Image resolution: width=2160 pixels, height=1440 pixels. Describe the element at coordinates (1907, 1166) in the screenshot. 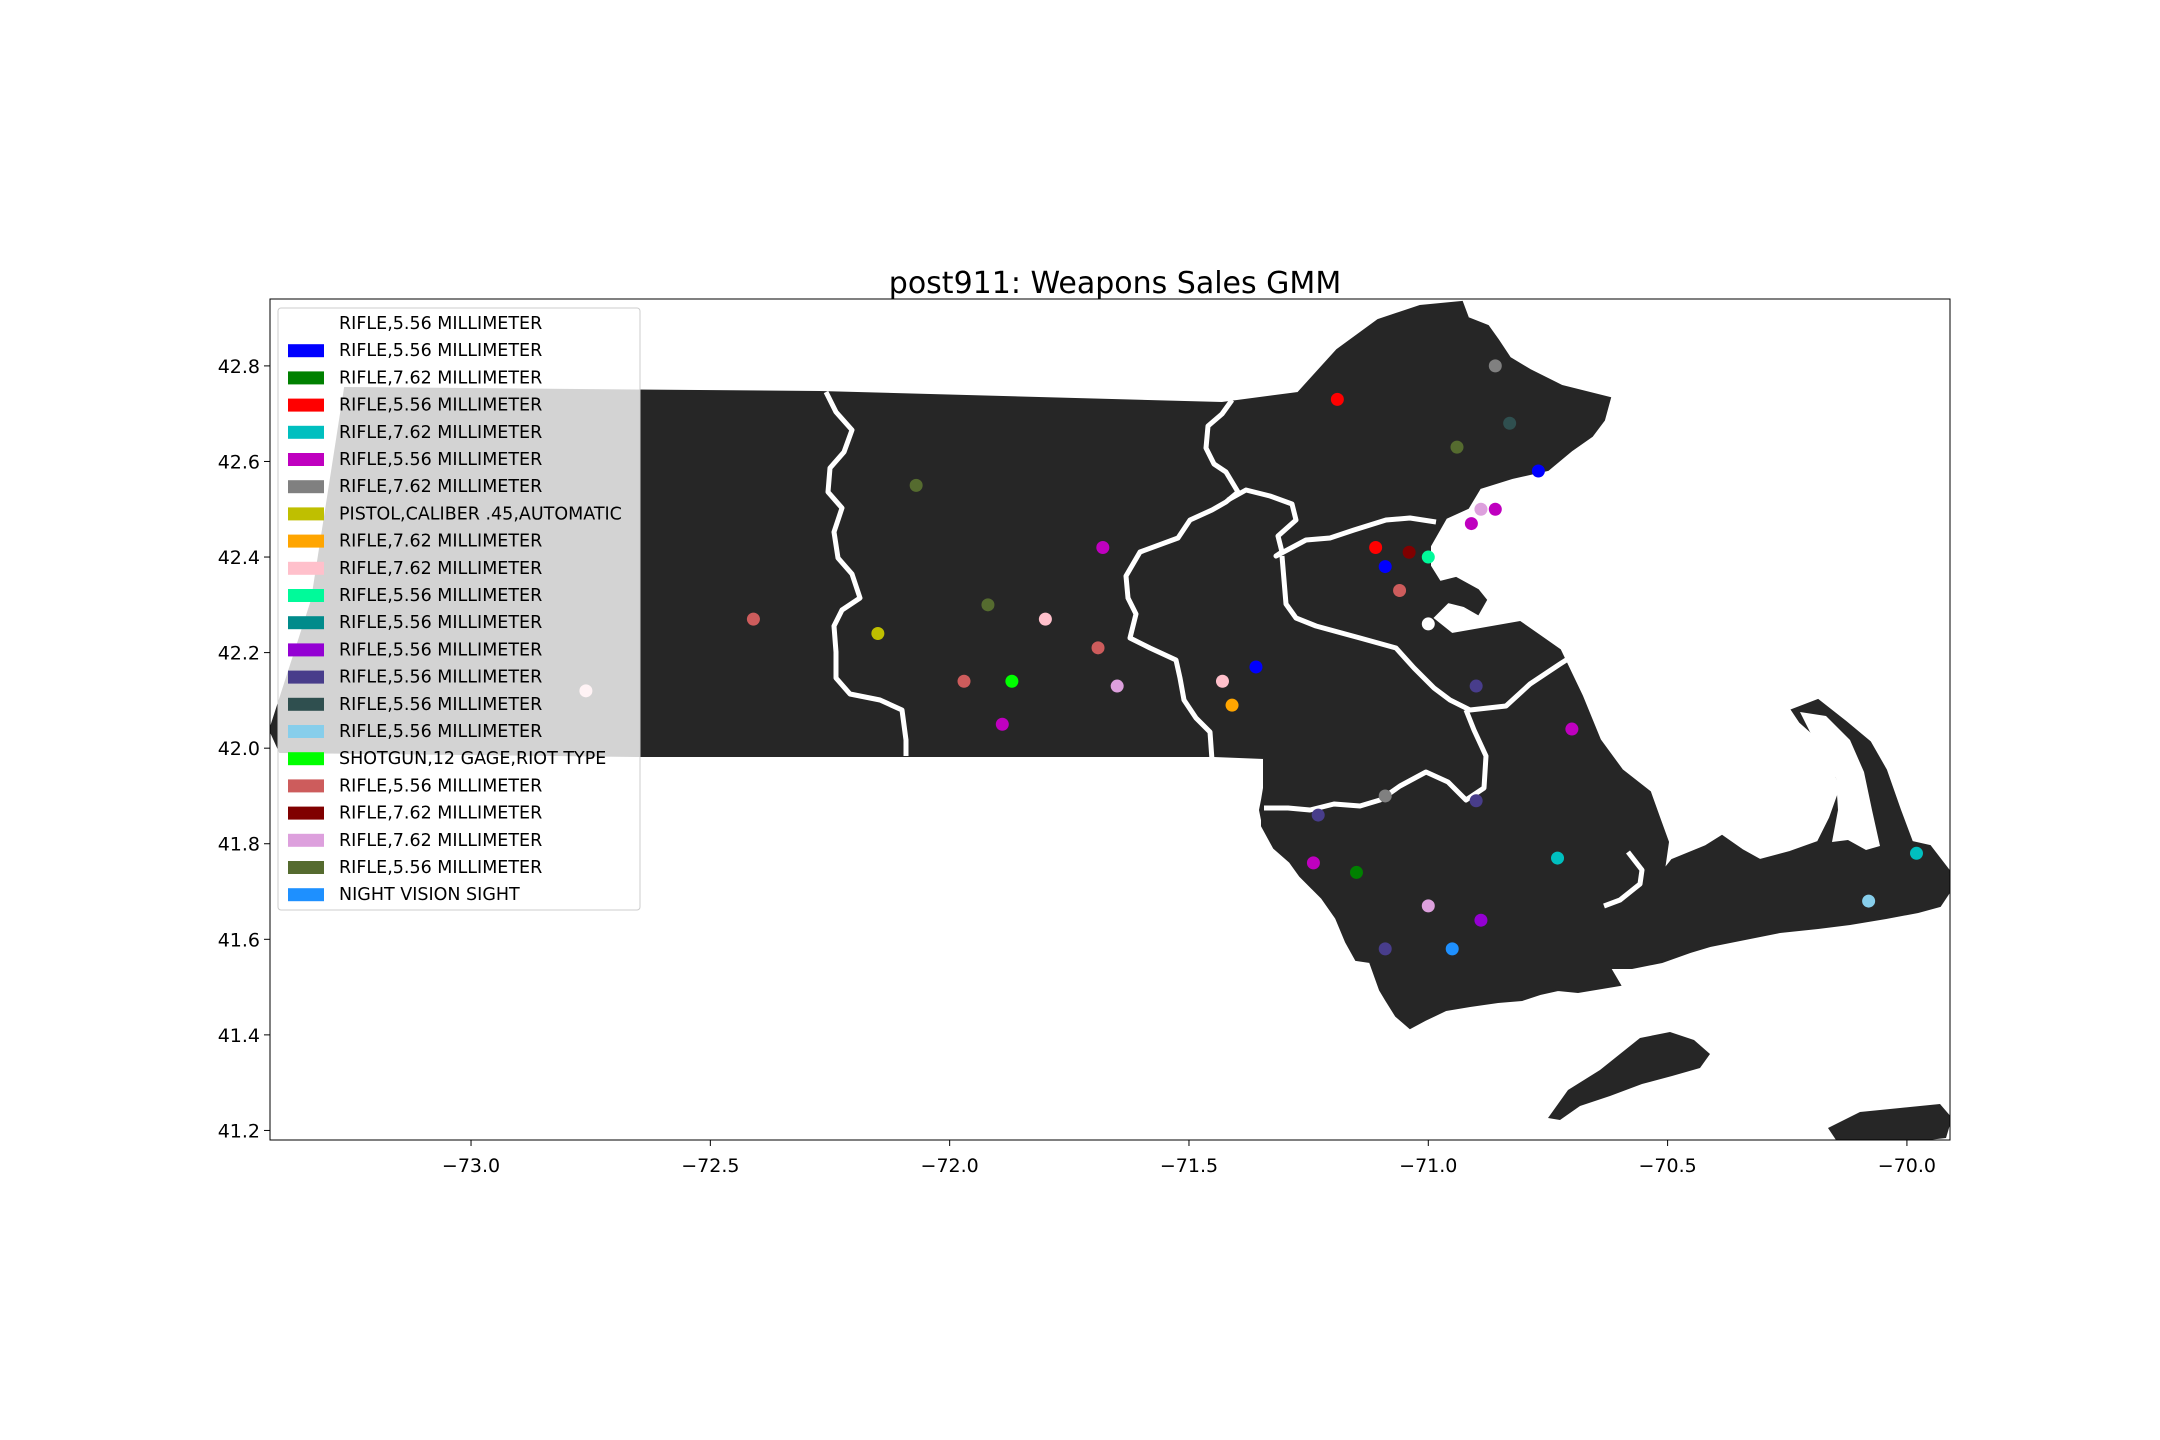

I see `x-tick-label: −70.0` at that location.